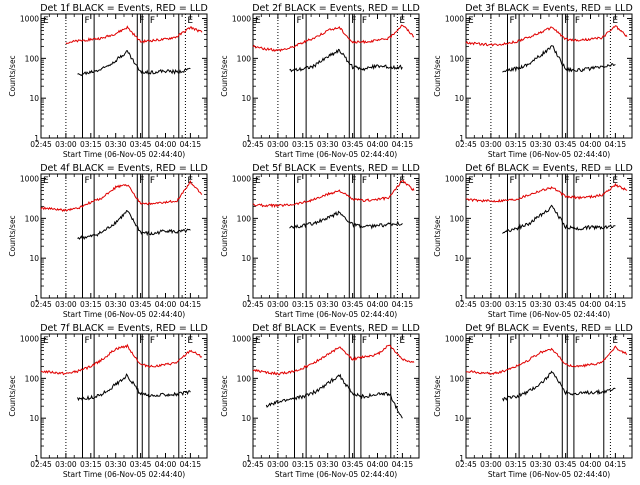  Describe the element at coordinates (336, 168) in the screenshot. I see `panel-title: Det 5f BLACK = Events, RED = LLD` at that location.